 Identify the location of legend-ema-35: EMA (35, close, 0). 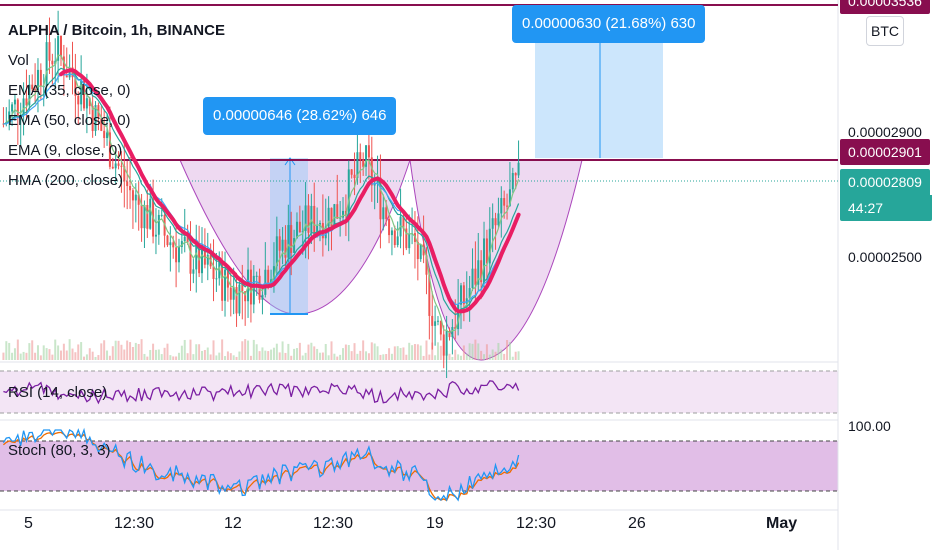
(69, 90).